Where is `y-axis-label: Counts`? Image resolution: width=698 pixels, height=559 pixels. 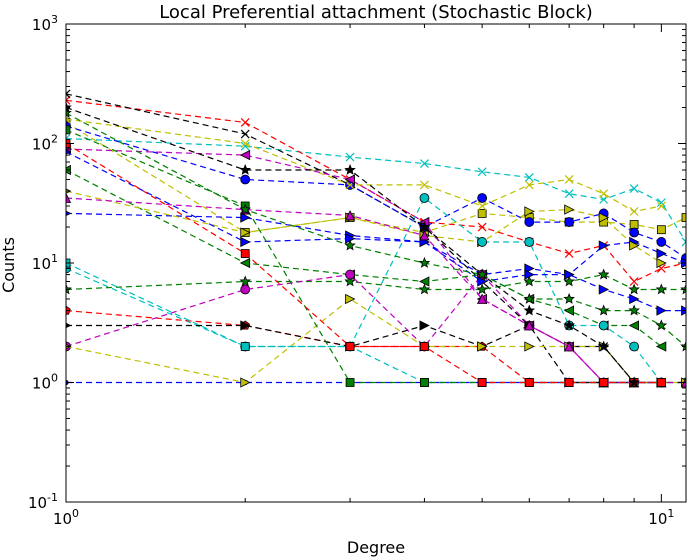 y-axis-label: Counts is located at coordinates (9, 265).